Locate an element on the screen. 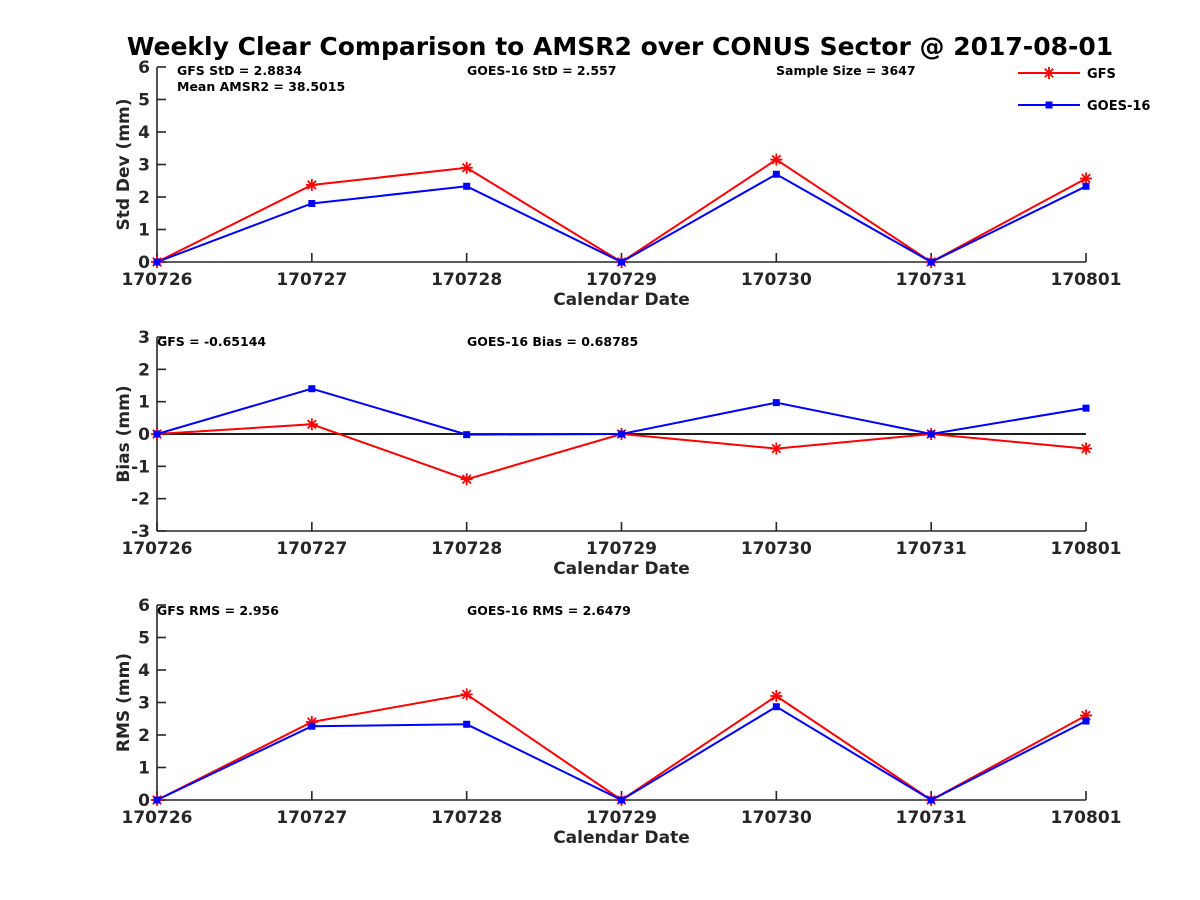  y-axis-label: RMS (mm) is located at coordinates (124, 702).